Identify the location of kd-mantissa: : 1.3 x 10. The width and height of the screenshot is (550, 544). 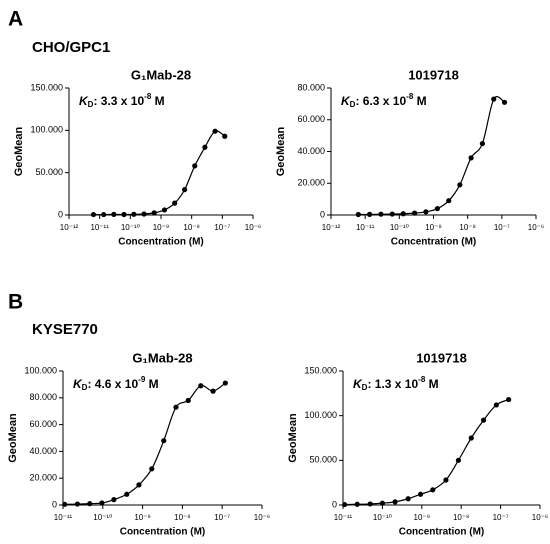
(392, 384).